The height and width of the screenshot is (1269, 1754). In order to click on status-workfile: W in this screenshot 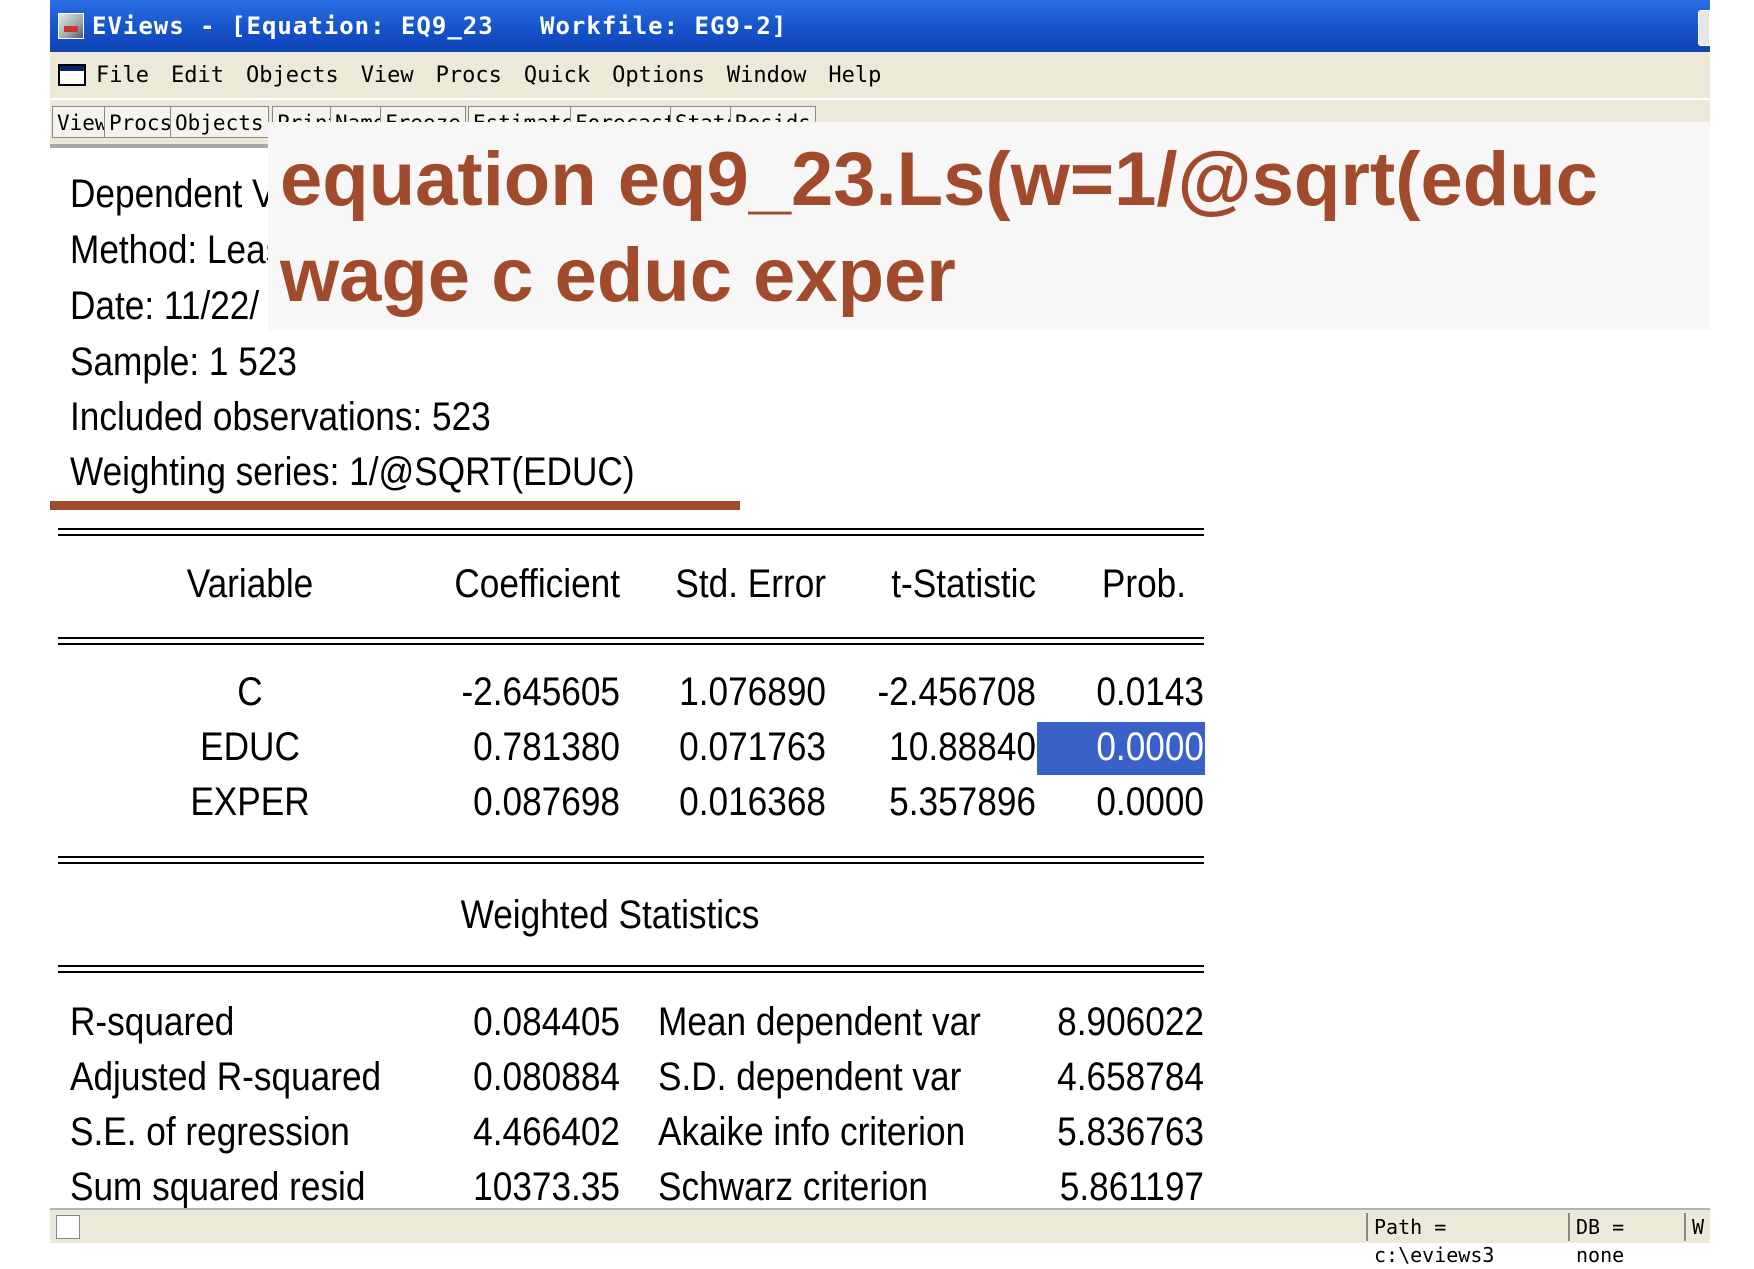, I will do `click(1697, 1227)`.